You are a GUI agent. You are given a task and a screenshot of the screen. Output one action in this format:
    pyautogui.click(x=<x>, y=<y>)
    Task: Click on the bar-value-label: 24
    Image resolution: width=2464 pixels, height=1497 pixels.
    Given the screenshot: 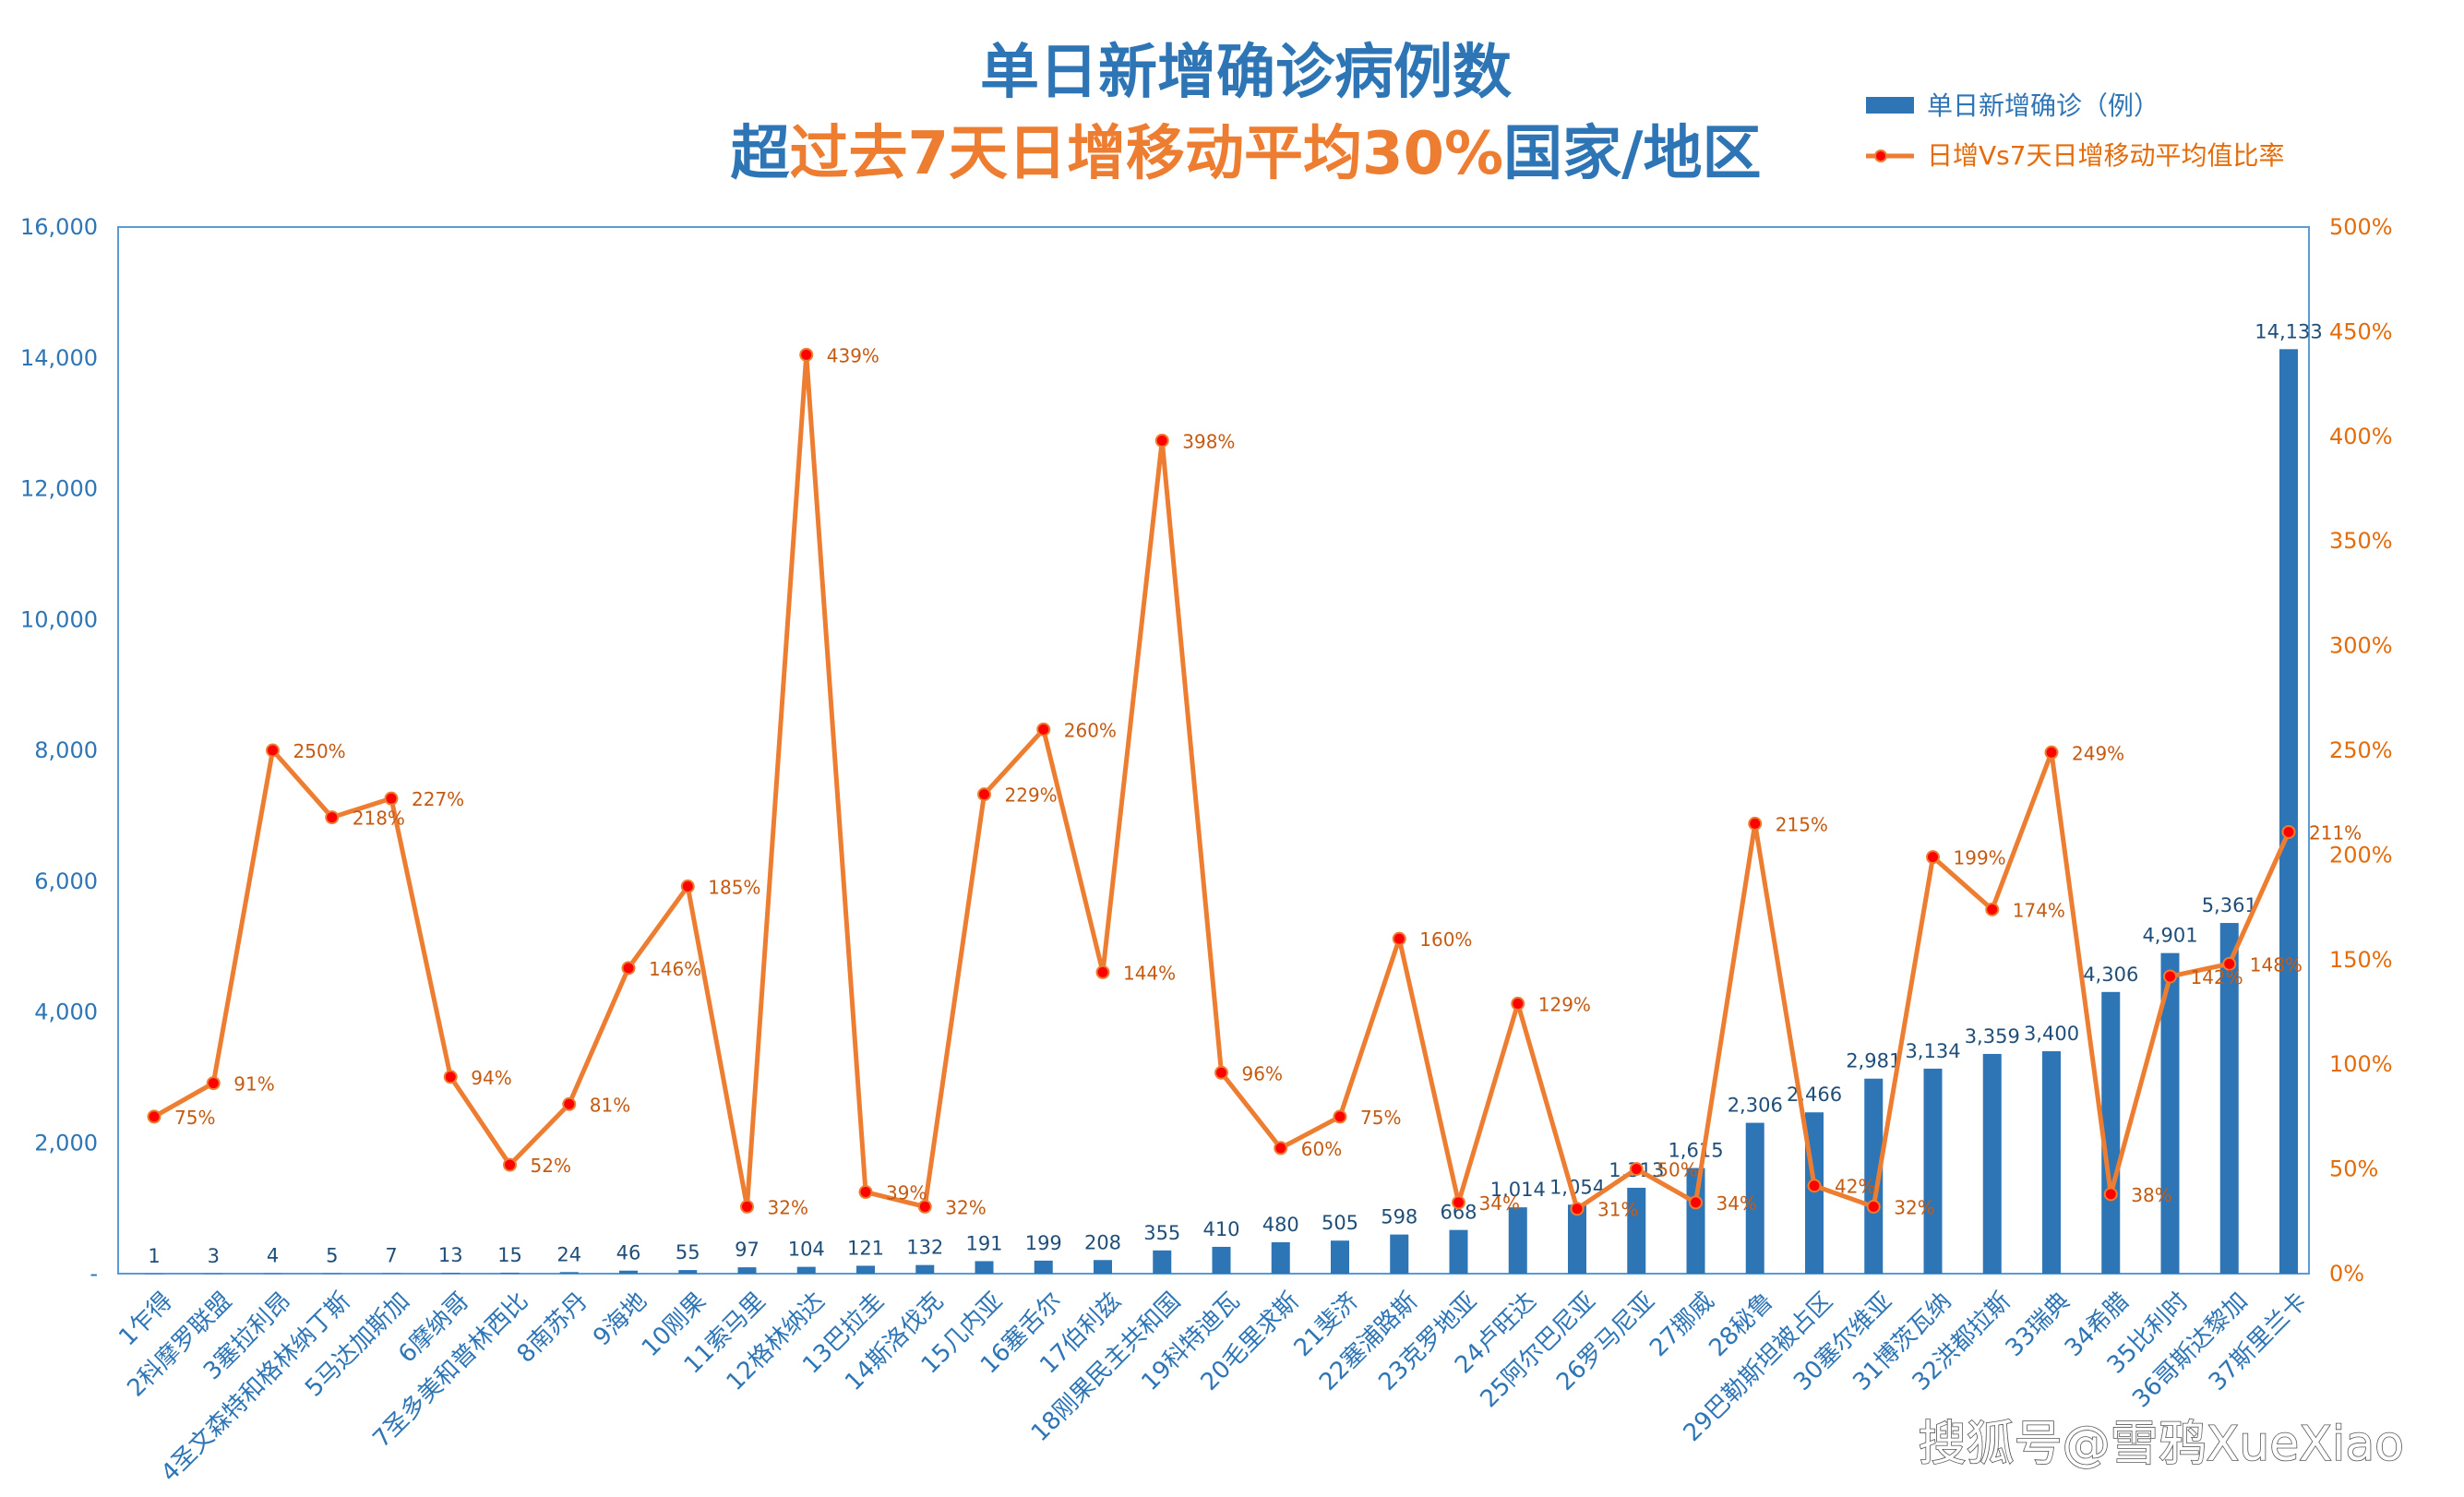 What is the action you would take?
    pyautogui.click(x=568, y=1254)
    